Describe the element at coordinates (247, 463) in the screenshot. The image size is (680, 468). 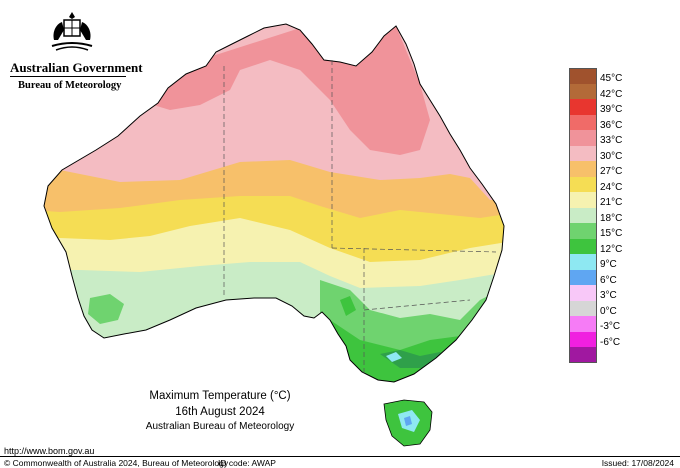
I see `id-code: ID code: AWAP` at that location.